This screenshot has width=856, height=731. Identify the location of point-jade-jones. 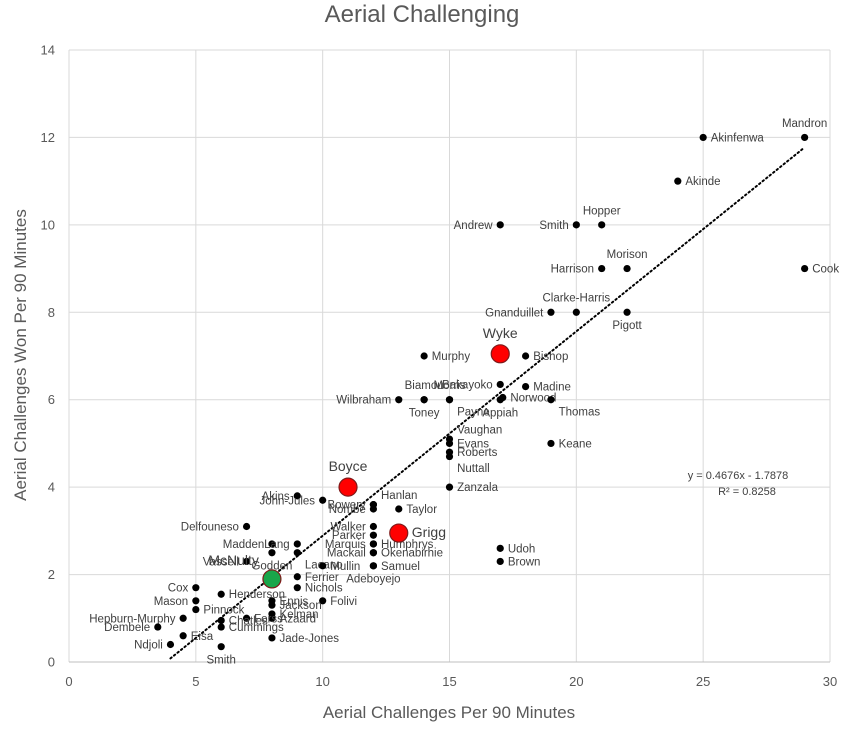
(272, 638).